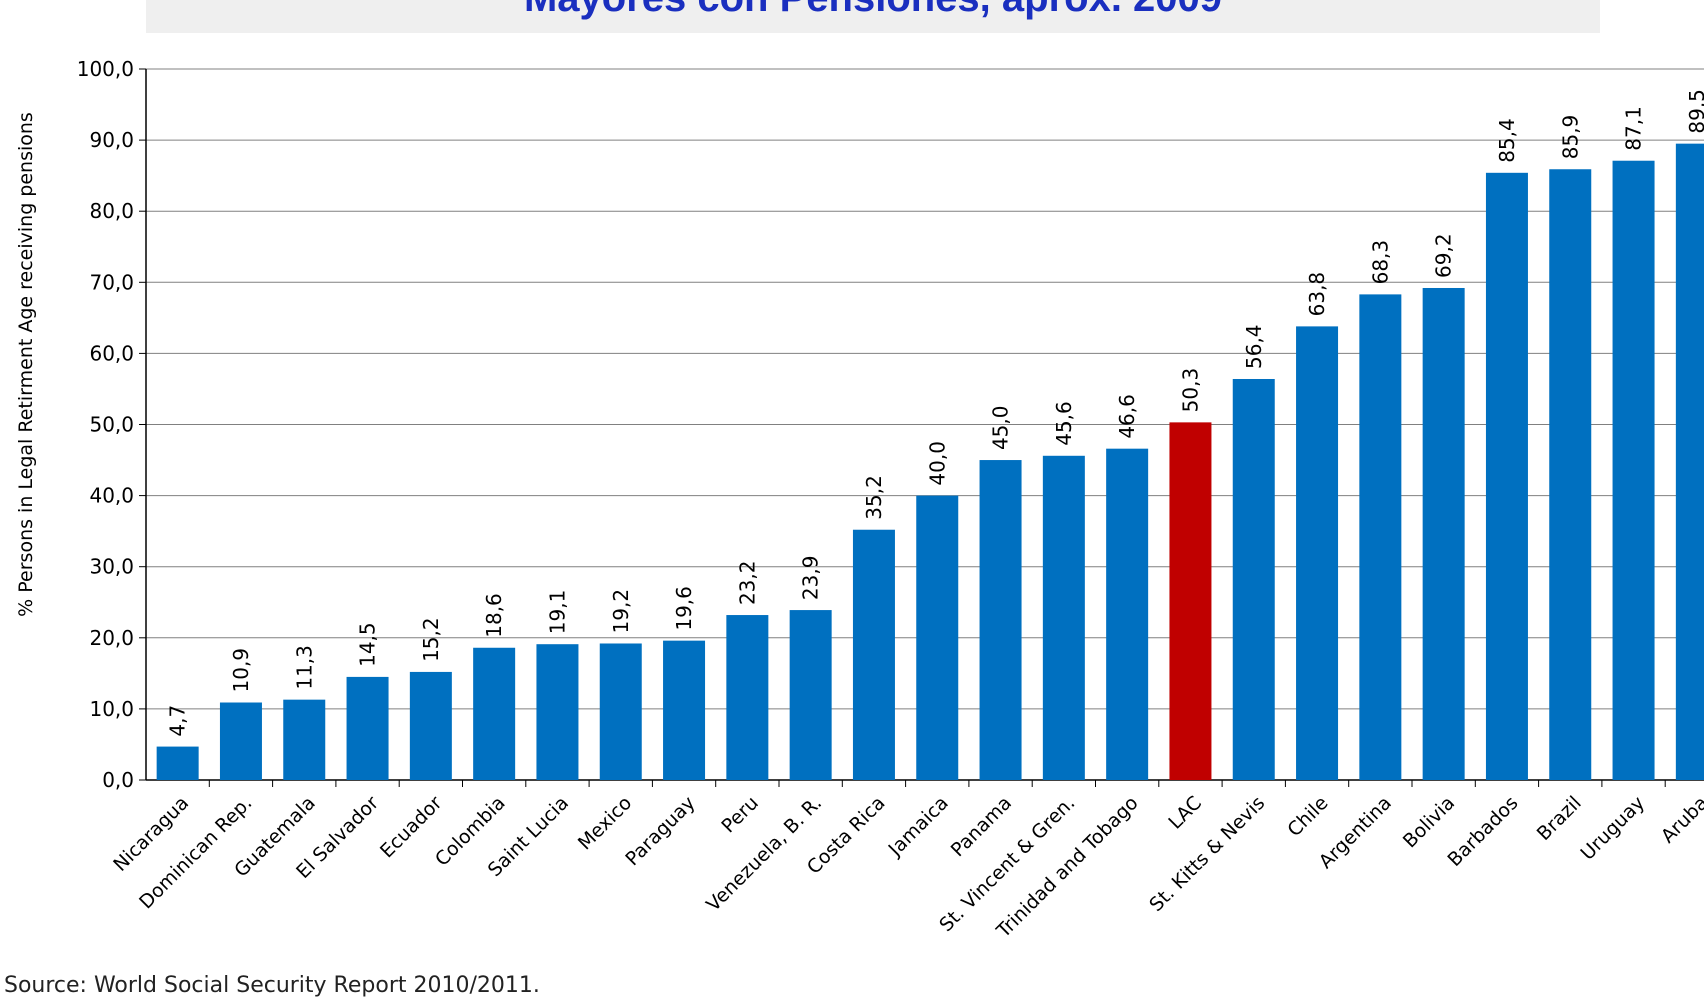 The width and height of the screenshot is (1704, 998). I want to click on value-label: 10,9, so click(241, 670).